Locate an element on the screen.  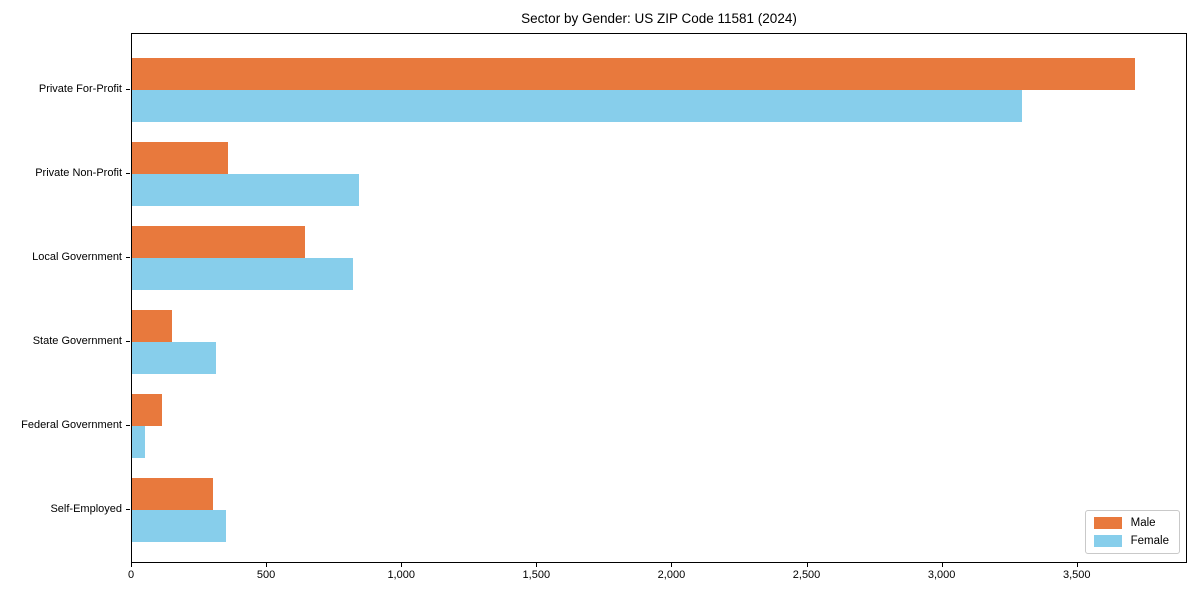
x-tick-label-0: 0 is located at coordinates (131, 575).